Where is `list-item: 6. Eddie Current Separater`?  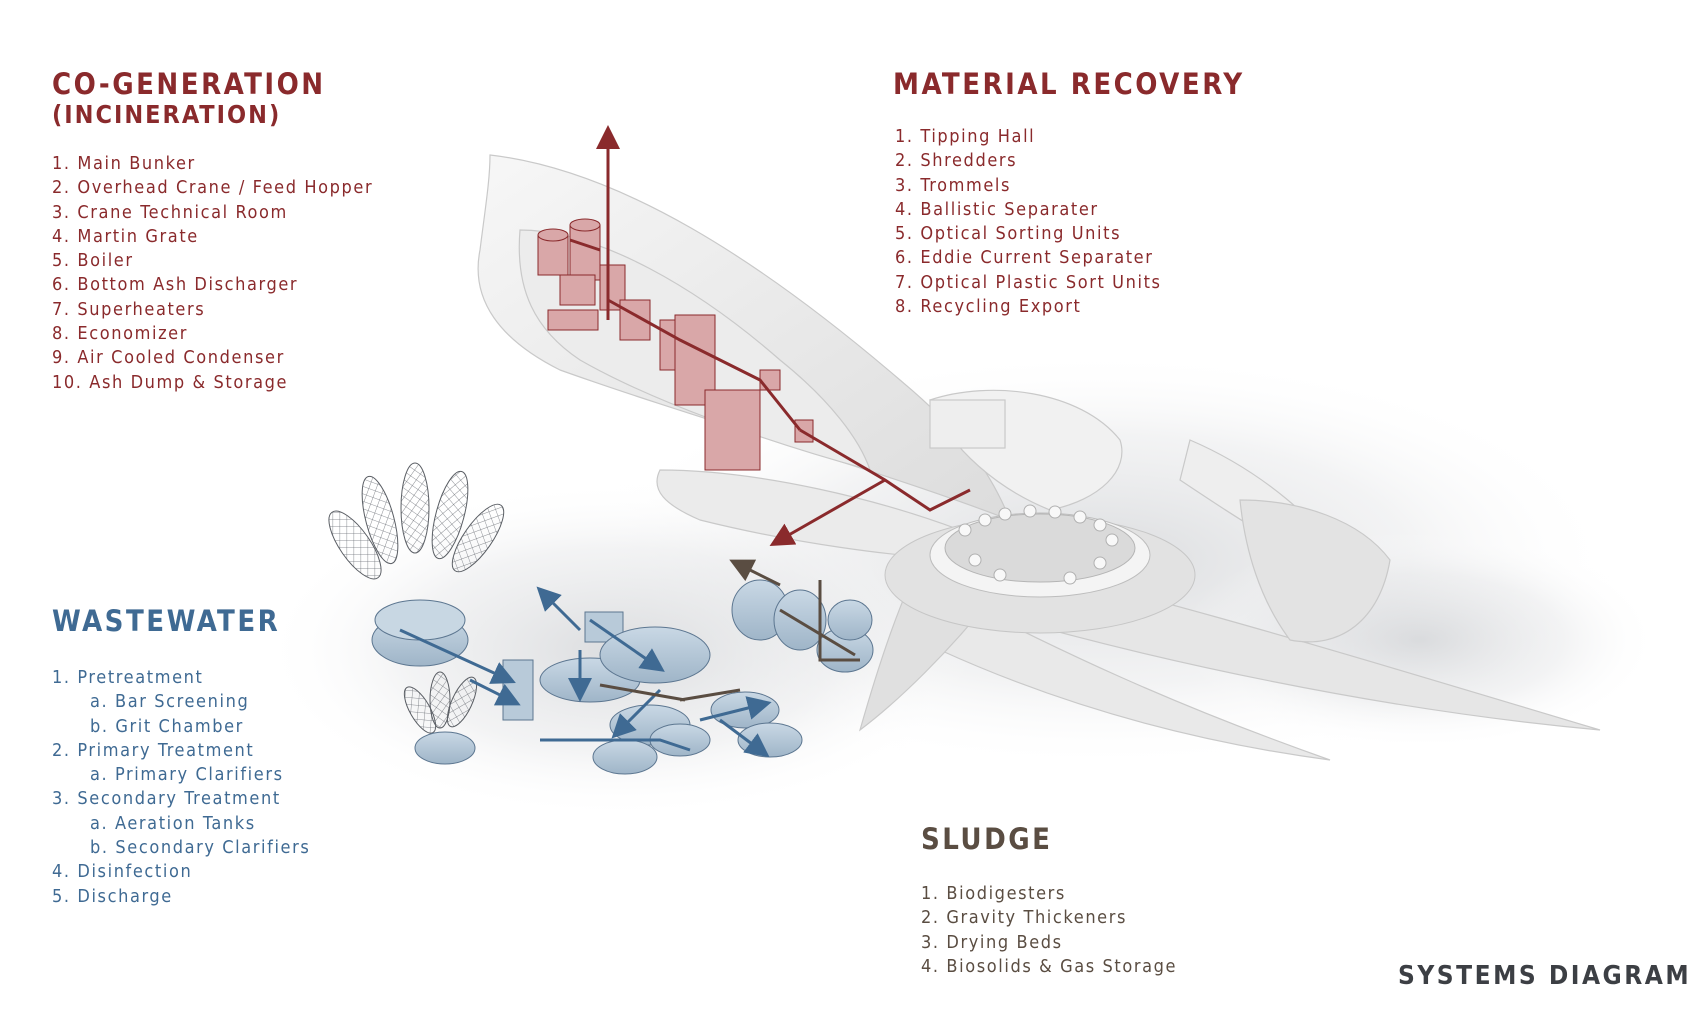 list-item: 6. Eddie Current Separater is located at coordinates (1024, 258).